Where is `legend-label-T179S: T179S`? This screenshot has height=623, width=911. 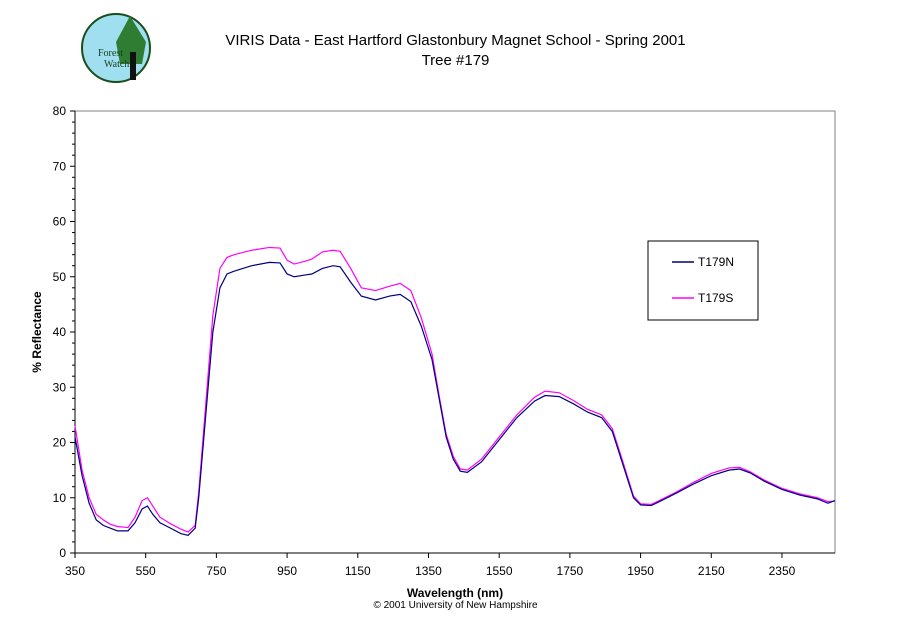 legend-label-T179S: T179S is located at coordinates (715, 298).